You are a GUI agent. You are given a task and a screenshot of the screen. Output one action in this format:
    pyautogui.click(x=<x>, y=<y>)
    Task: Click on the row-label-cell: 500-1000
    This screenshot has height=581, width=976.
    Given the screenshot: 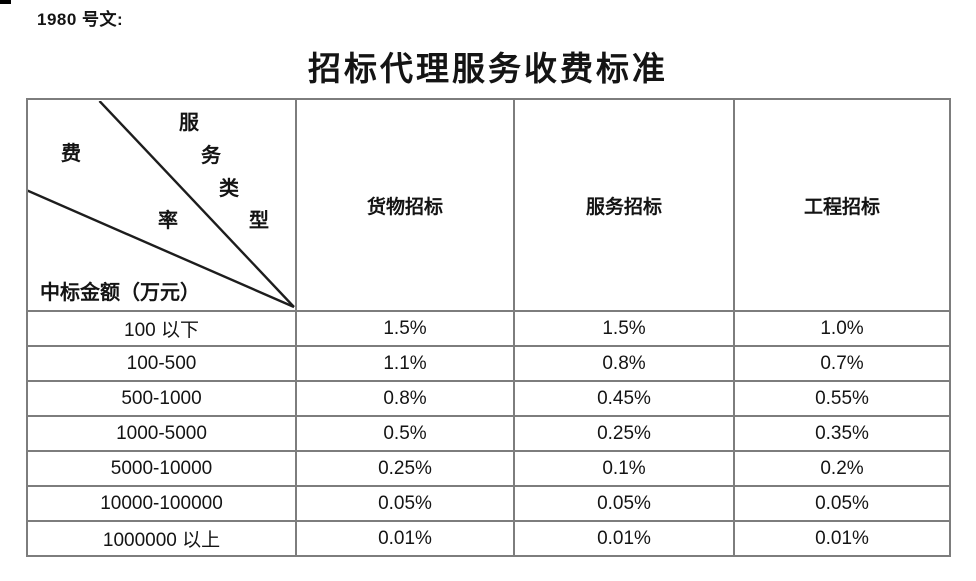 What is the action you would take?
    pyautogui.click(x=161, y=398)
    